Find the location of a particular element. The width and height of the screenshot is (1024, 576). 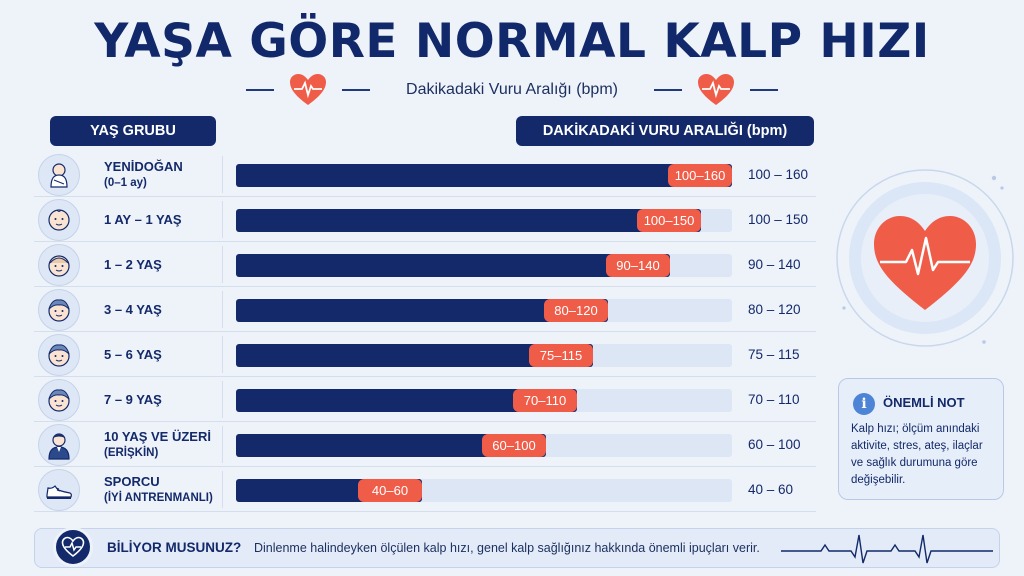

bar-value-label: 70–110 is located at coordinates (545, 400).